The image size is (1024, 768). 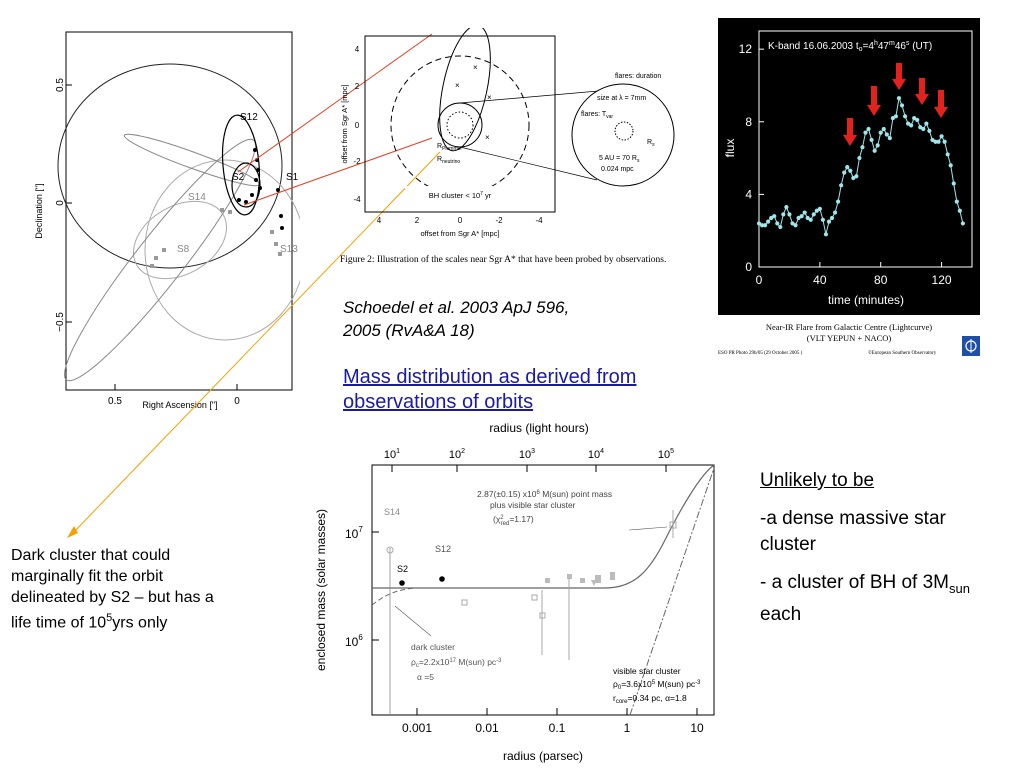 What do you see at coordinates (442, 579) in the screenshot?
I see `mass-point-s12` at bounding box center [442, 579].